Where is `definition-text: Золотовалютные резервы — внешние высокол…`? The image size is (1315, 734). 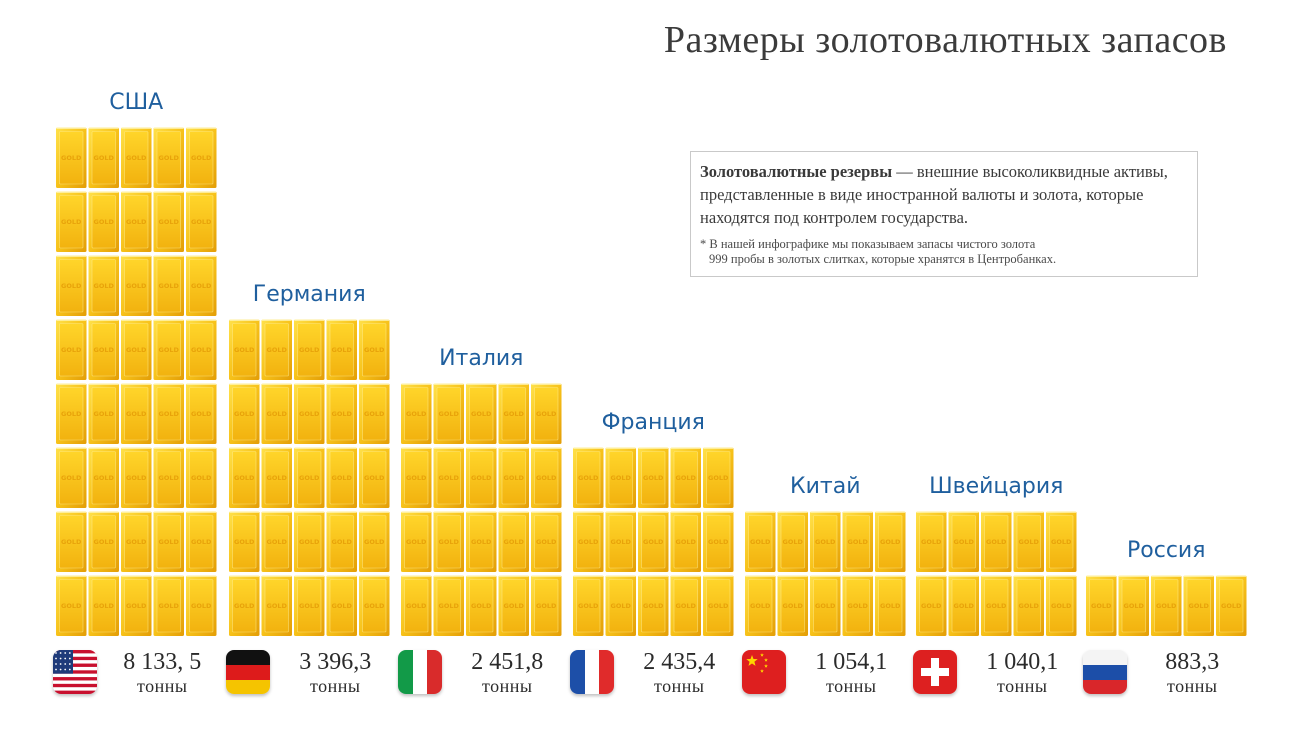
definition-text: Золотовалютные резервы — внешние высокол… is located at coordinates (944, 194).